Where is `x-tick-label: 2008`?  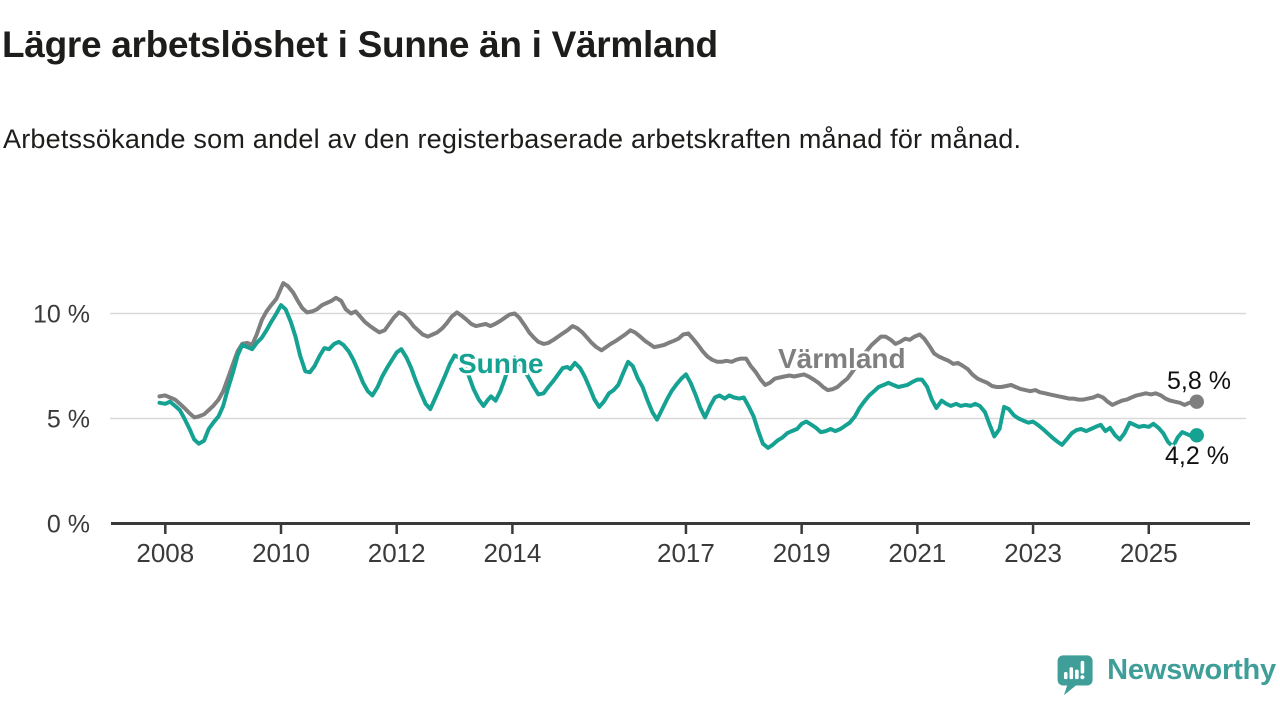
x-tick-label: 2008 is located at coordinates (165, 553).